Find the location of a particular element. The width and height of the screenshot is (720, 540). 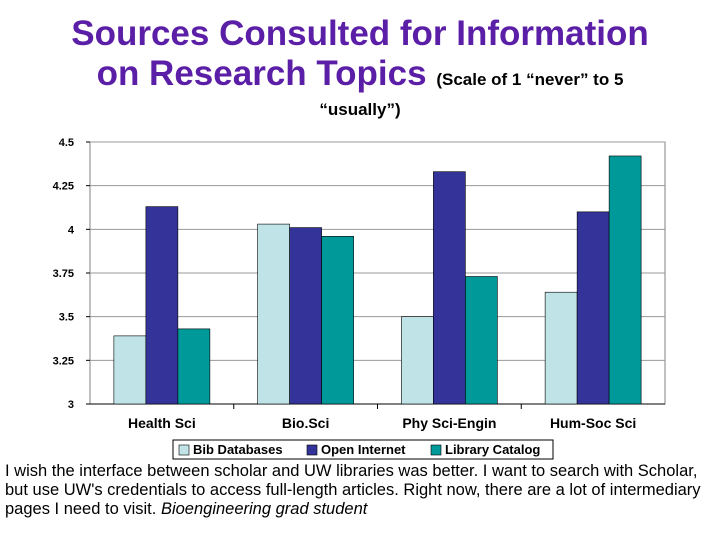

legend-box is located at coordinates (363, 449).